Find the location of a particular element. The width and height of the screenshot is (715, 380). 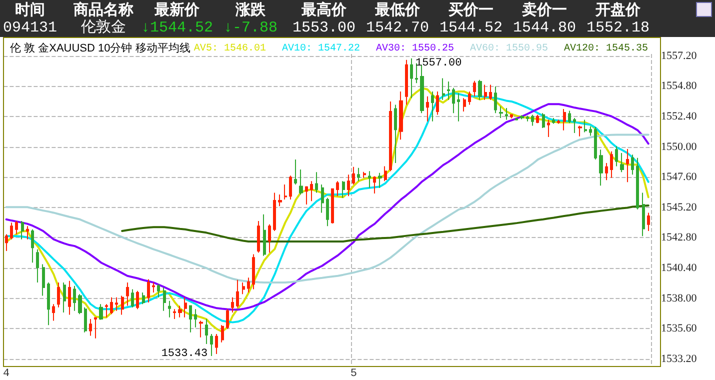

text: 最新价 is located at coordinates (177, 9).